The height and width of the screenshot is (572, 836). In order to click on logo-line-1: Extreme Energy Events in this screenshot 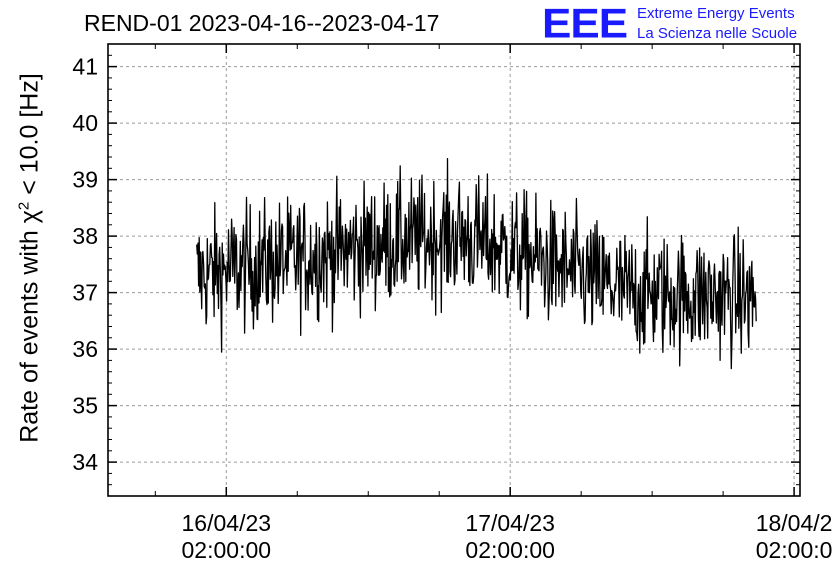, I will do `click(716, 13)`.